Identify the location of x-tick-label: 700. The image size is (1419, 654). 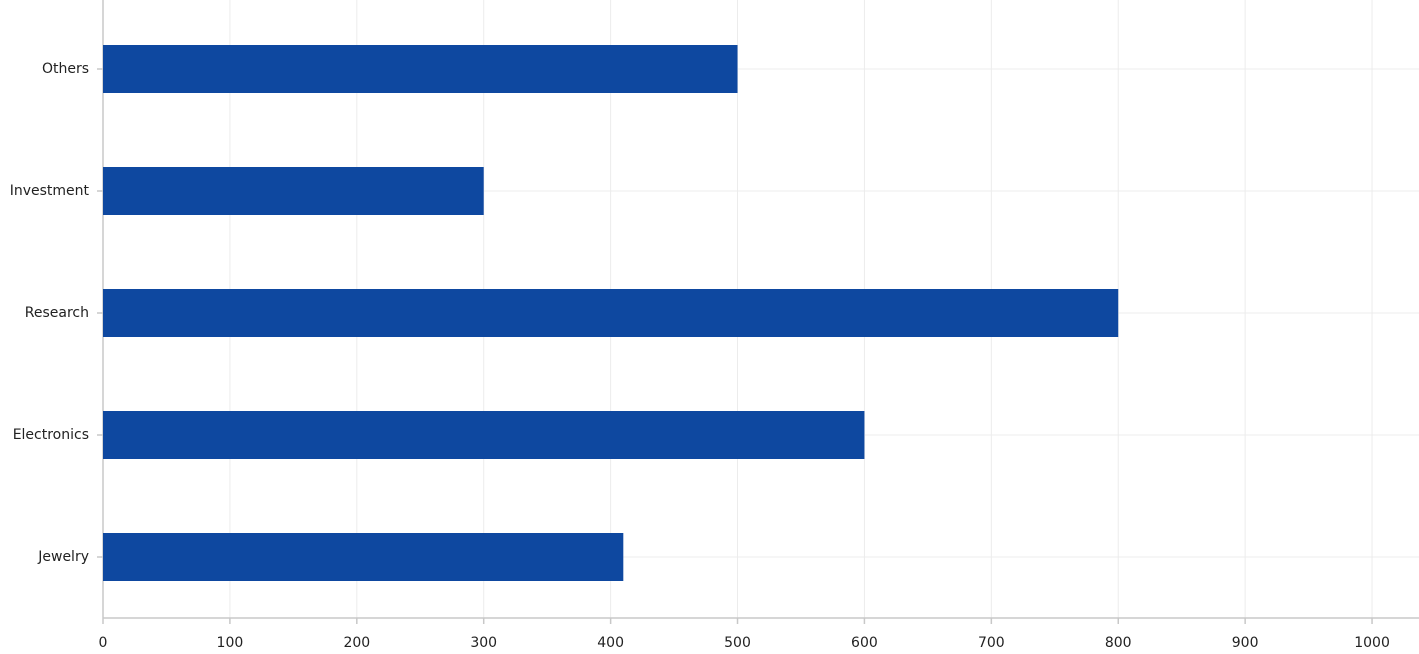
(991, 643).